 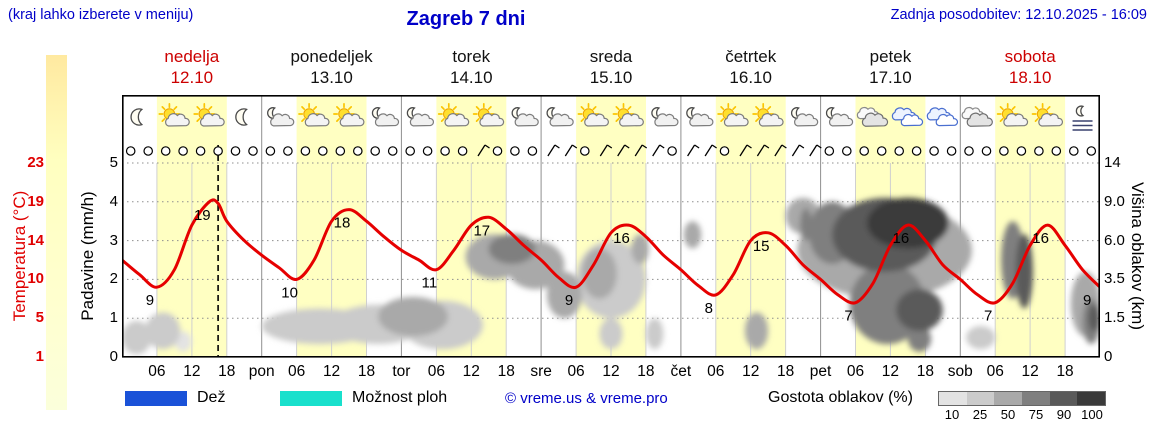 I want to click on precip-tick: 4, so click(x=113, y=201).